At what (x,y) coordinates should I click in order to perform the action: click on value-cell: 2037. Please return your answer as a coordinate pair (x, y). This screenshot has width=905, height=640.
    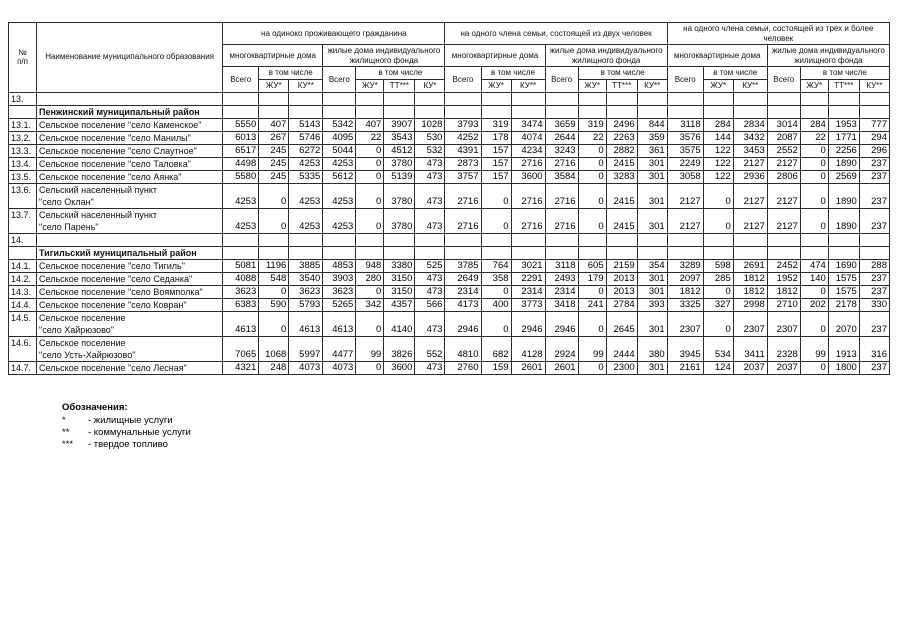
    Looking at the image, I should click on (783, 367).